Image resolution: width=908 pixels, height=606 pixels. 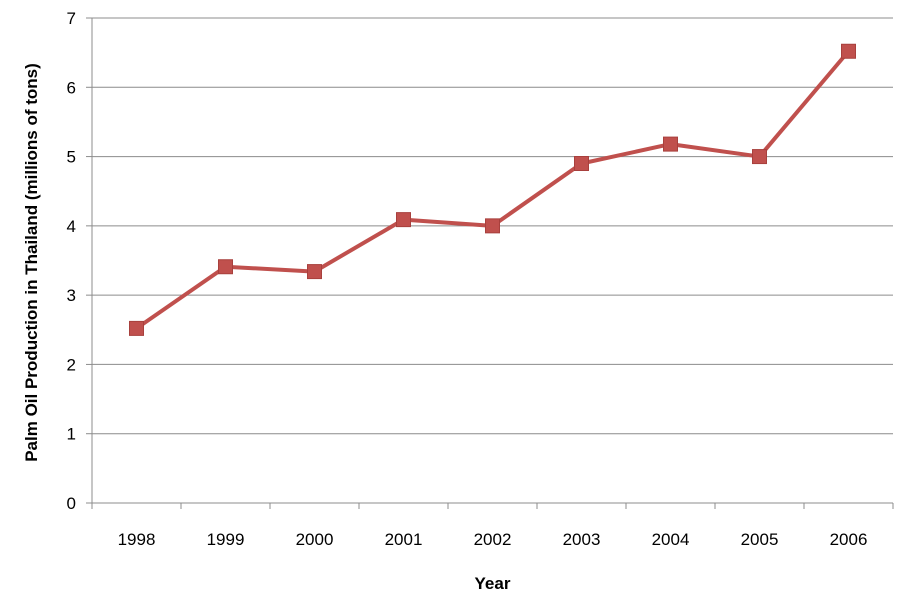 I want to click on data-point-2003, so click(x=581, y=163).